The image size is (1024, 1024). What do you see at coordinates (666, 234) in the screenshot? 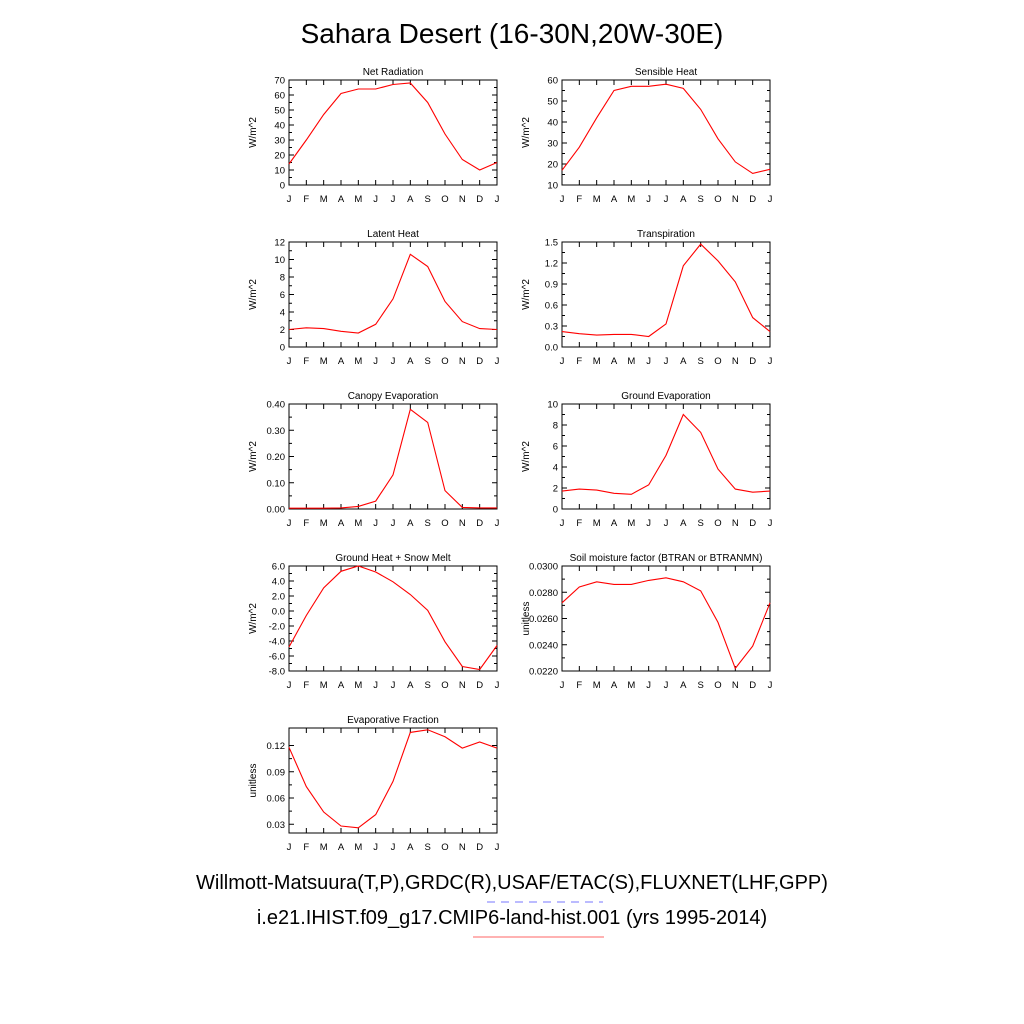
I see `panel-title: Transpiration` at bounding box center [666, 234].